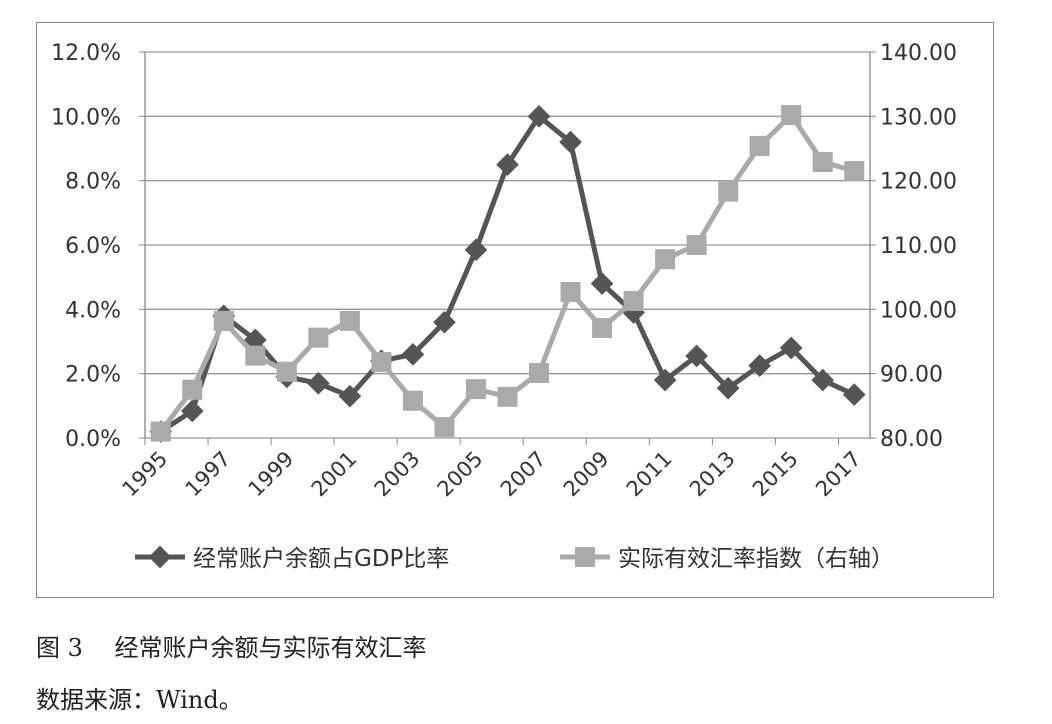 The width and height of the screenshot is (1052, 724). Describe the element at coordinates (139, 700) in the screenshot. I see `source-note: 数据来源：Wind。` at that location.